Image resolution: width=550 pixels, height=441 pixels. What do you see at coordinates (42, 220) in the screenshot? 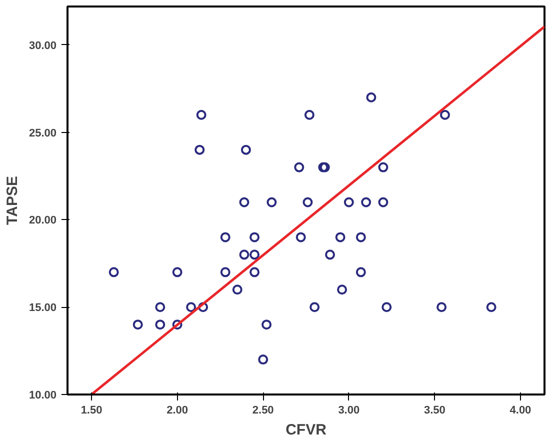
I see `y-tick-label: 20.00` at bounding box center [42, 220].